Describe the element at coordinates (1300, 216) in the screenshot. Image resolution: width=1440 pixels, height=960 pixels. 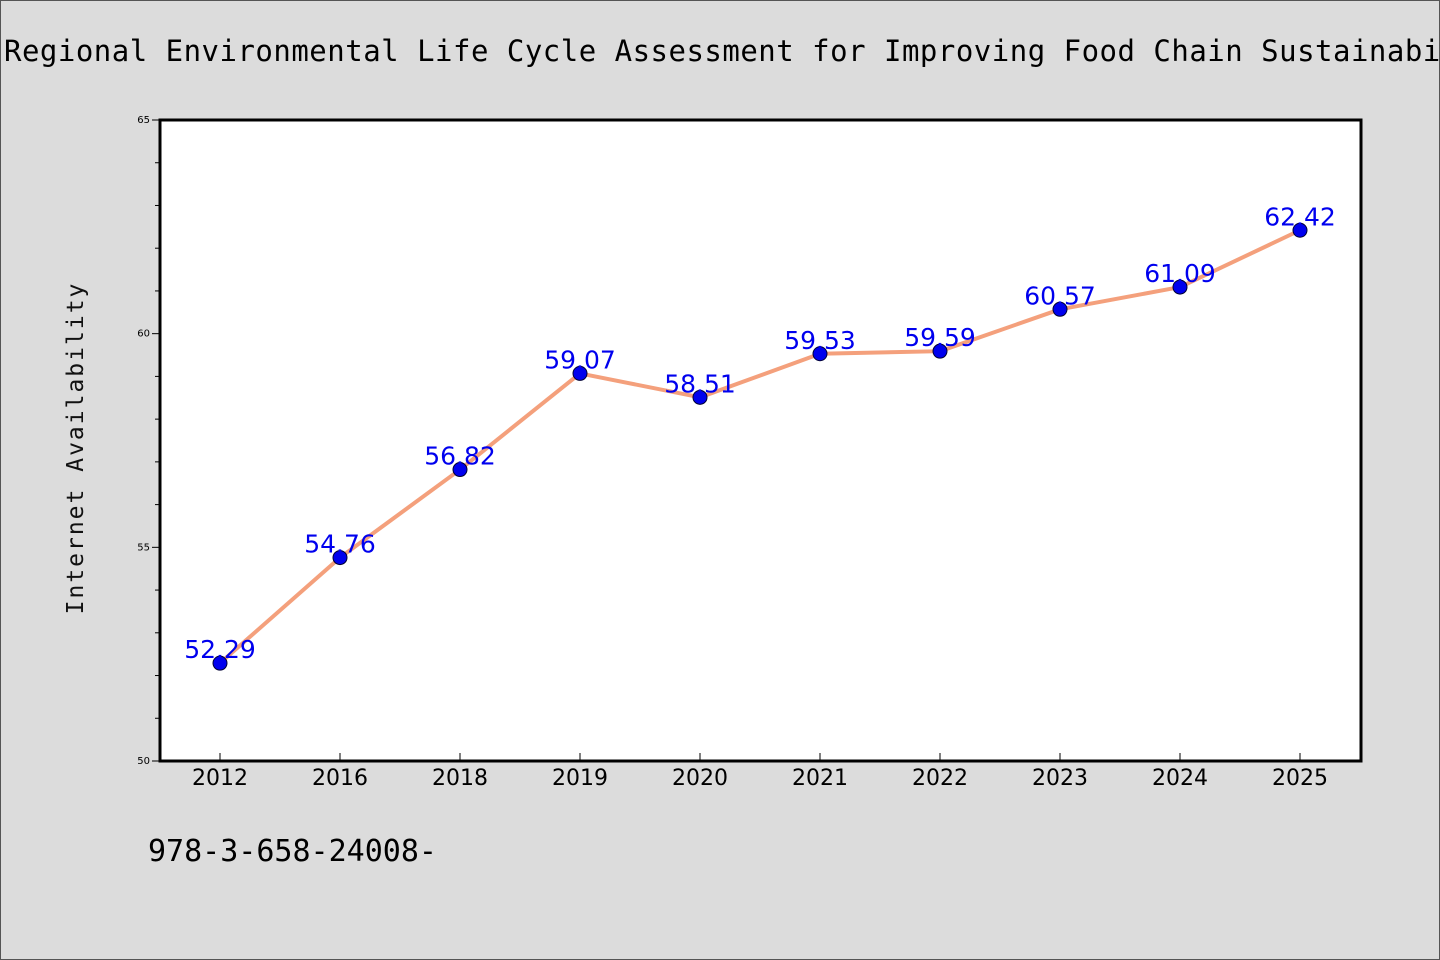
I see `data-label: 62.42` at that location.